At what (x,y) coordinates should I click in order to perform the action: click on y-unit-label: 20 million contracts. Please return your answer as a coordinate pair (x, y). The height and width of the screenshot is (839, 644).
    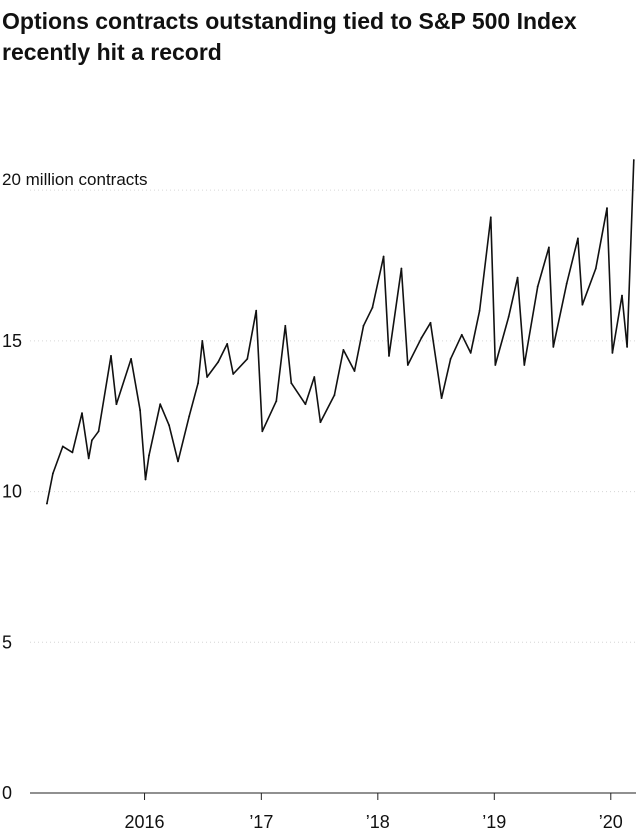
    Looking at the image, I should click on (75, 179).